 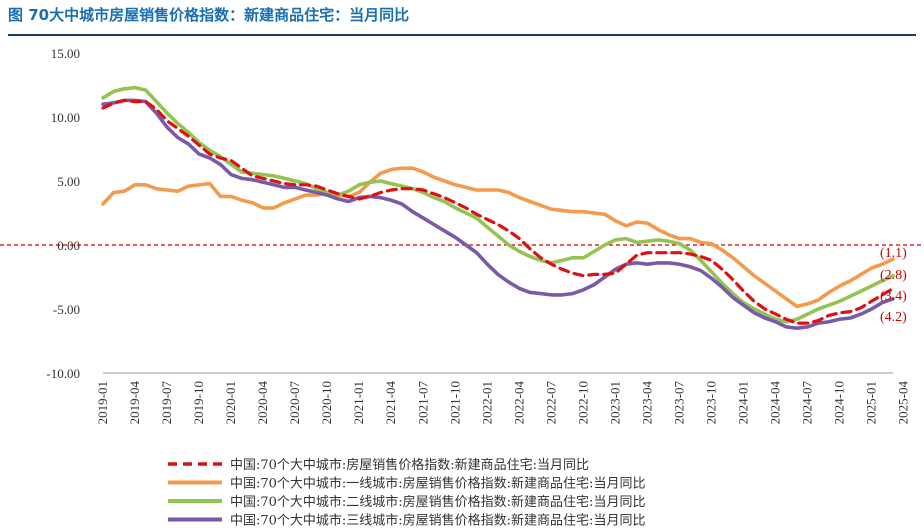 What do you see at coordinates (68, 181) in the screenshot?
I see `y-tick-label: 5.00` at bounding box center [68, 181].